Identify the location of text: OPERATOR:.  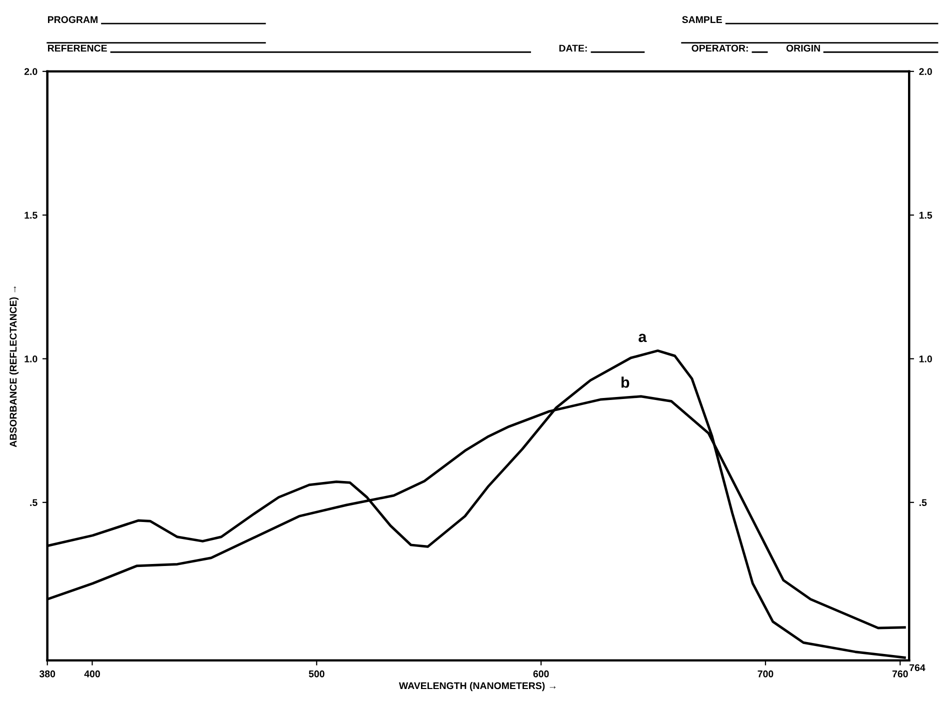
(720, 48).